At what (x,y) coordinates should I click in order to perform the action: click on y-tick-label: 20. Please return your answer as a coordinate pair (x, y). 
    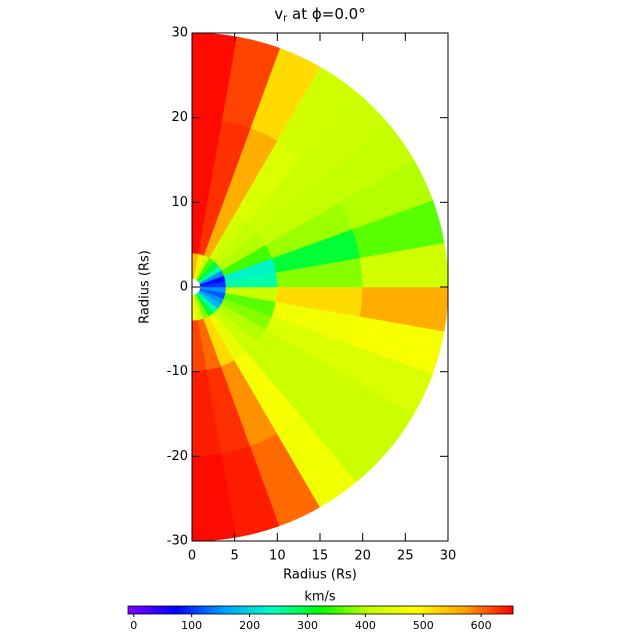
    Looking at the image, I should click on (179, 117).